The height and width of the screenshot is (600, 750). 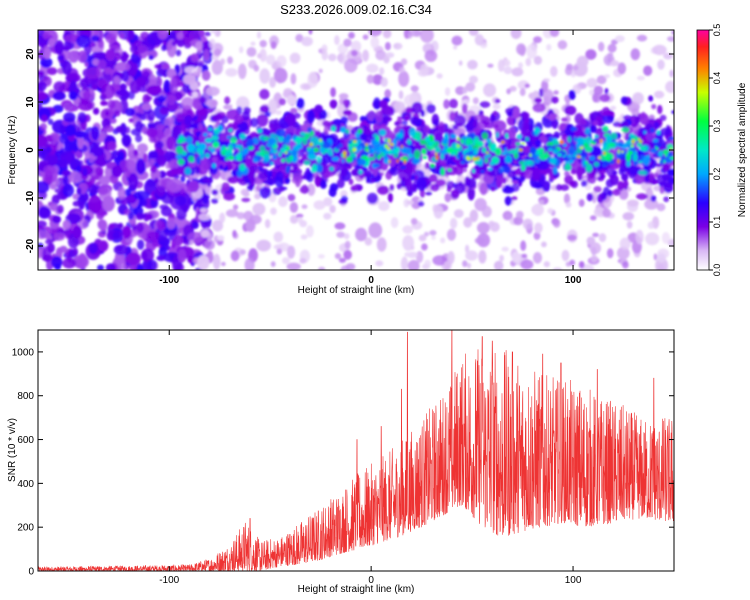 I want to click on colorbar-tick-label: 0.4, so click(x=717, y=78).